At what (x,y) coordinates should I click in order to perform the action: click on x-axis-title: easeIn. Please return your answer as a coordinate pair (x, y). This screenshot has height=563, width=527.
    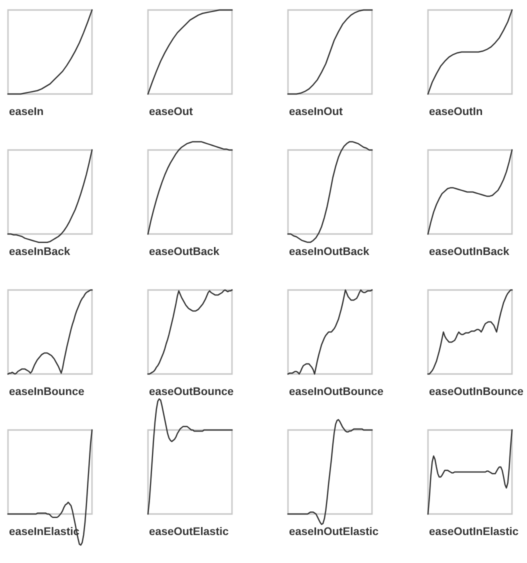
    Looking at the image, I should click on (26, 111).